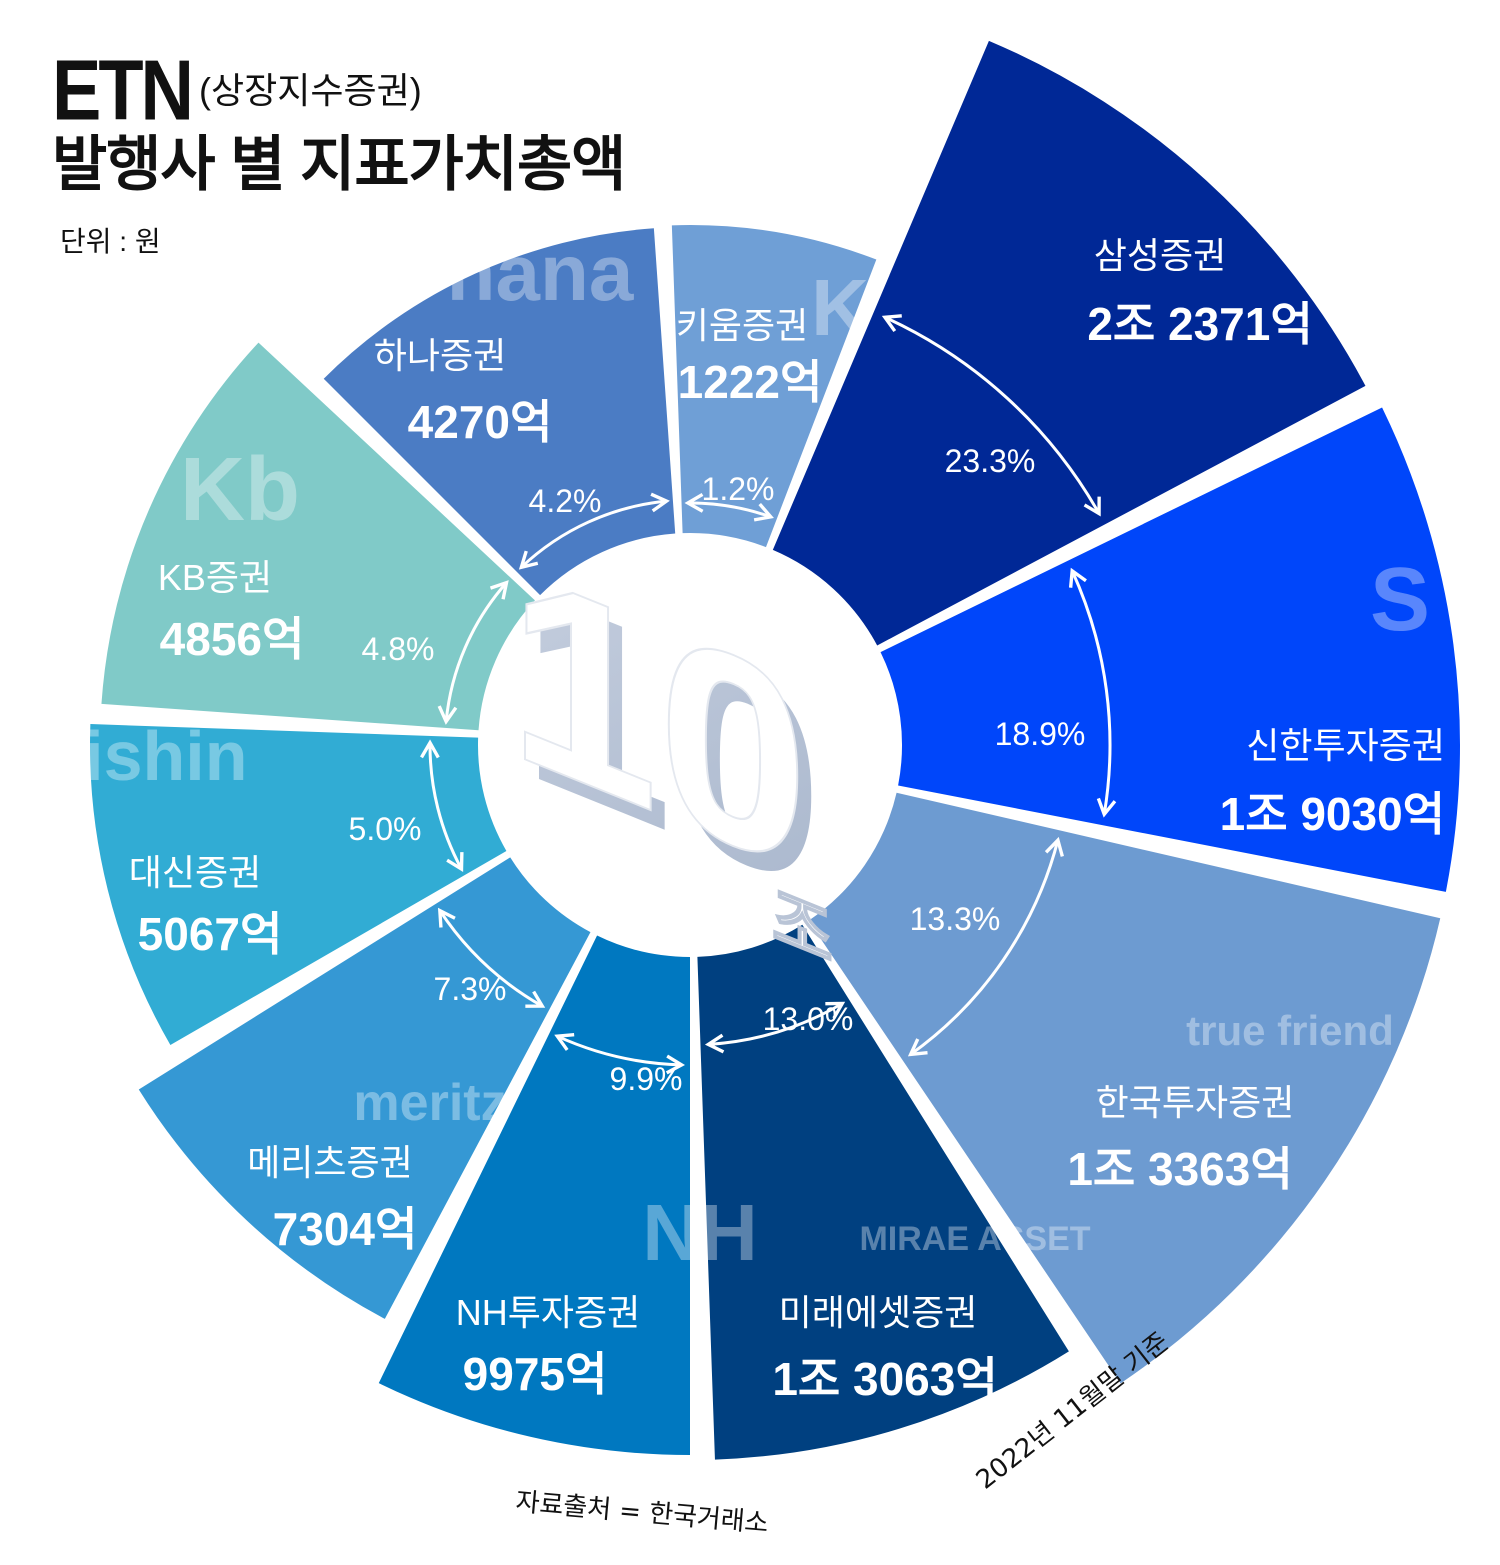 The width and height of the screenshot is (1500, 1565). Describe the element at coordinates (232, 639) in the screenshot. I see `segment-value: 4856억` at that location.